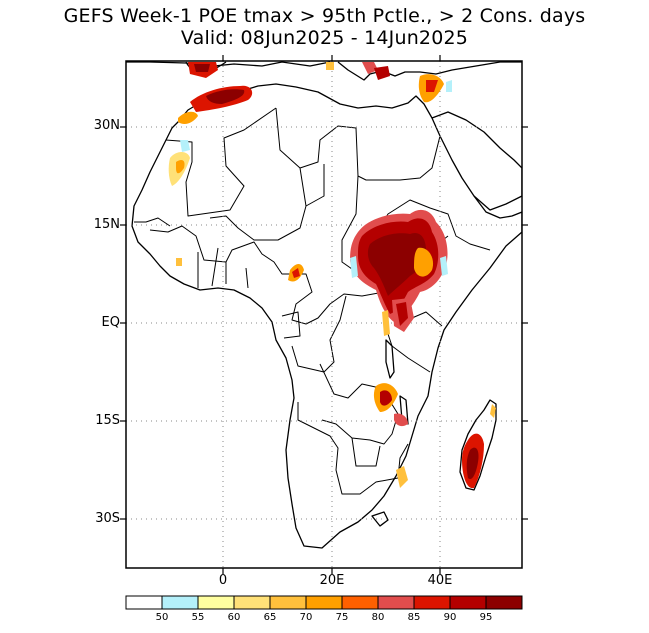 This screenshot has height=633, width=649. I want to click on colorbar-label: 95, so click(486, 617).